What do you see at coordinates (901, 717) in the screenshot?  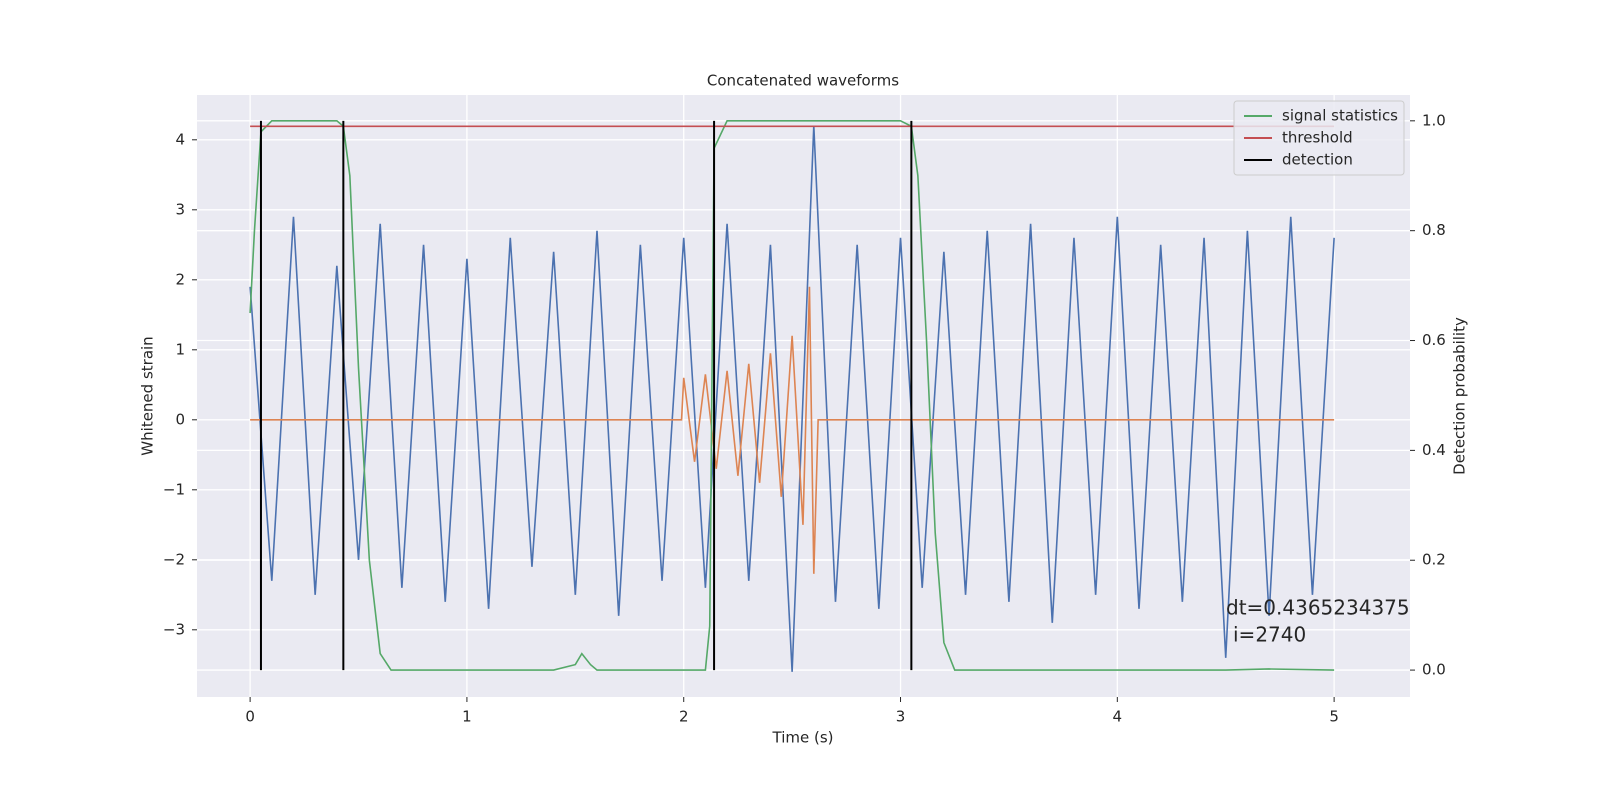 I see `x-tick-label: 3` at bounding box center [901, 717].